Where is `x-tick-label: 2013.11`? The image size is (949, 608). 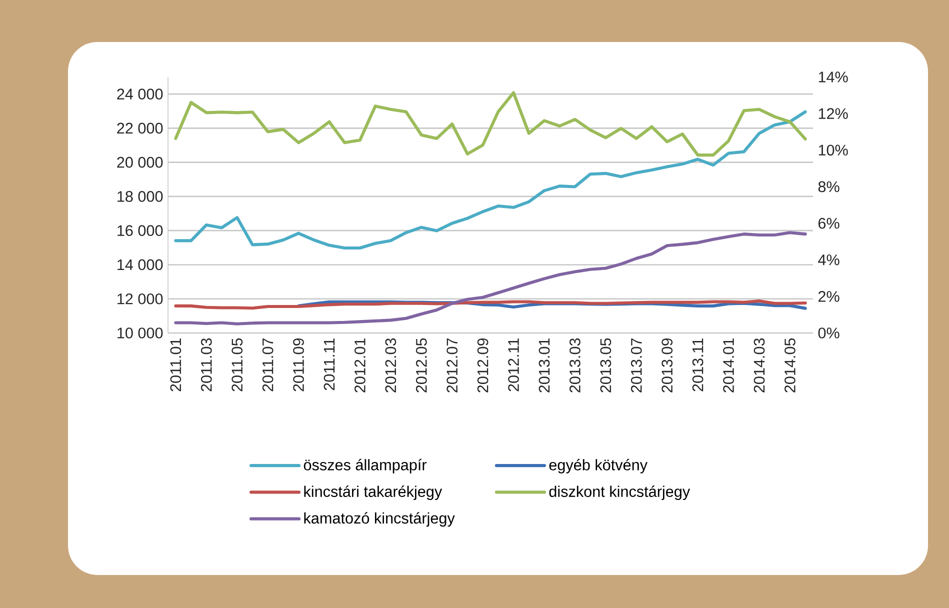
x-tick-label: 2013.11 is located at coordinates (698, 365).